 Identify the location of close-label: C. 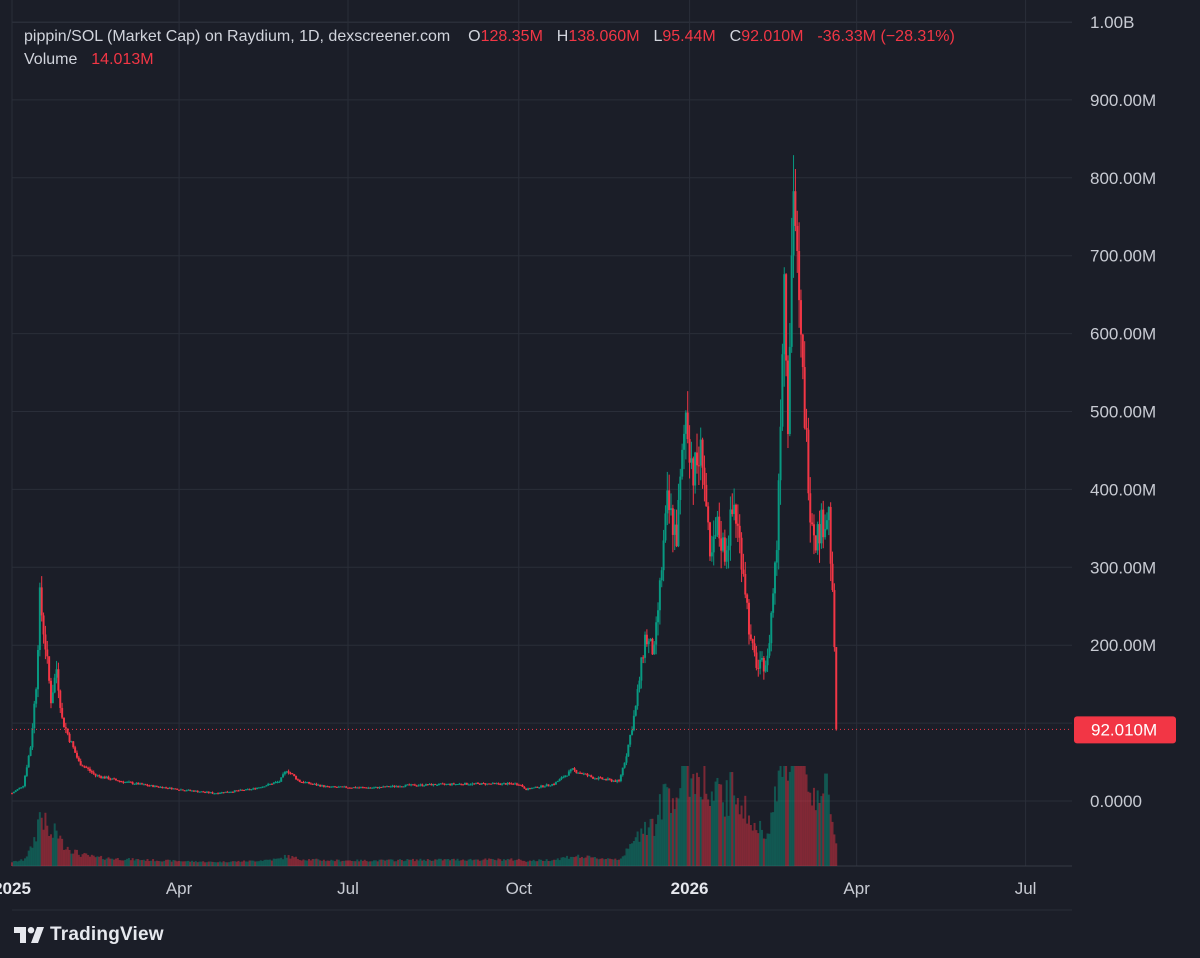
(735, 36).